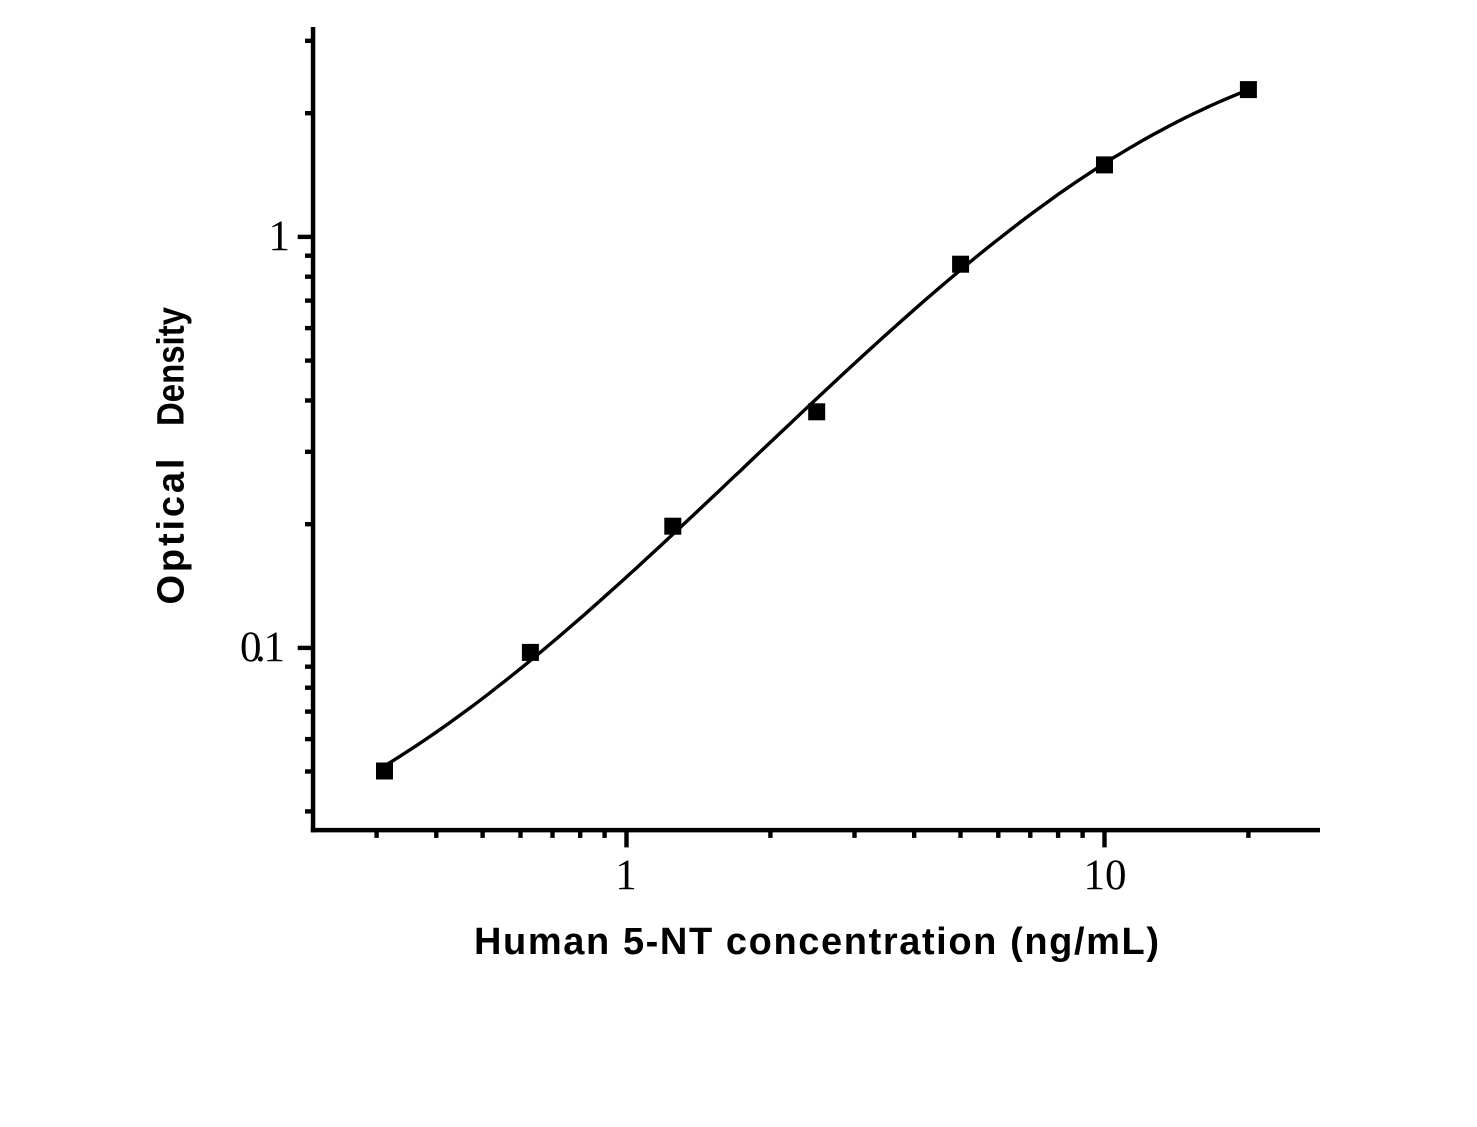  What do you see at coordinates (262, 647) in the screenshot?
I see `svg-text: 0. 1` at bounding box center [262, 647].